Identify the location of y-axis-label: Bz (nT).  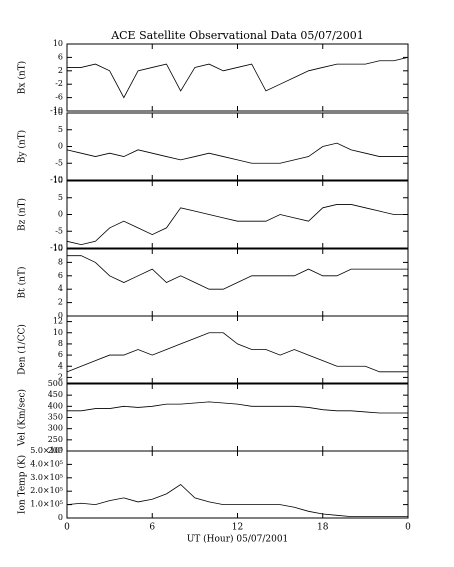
(22, 214).